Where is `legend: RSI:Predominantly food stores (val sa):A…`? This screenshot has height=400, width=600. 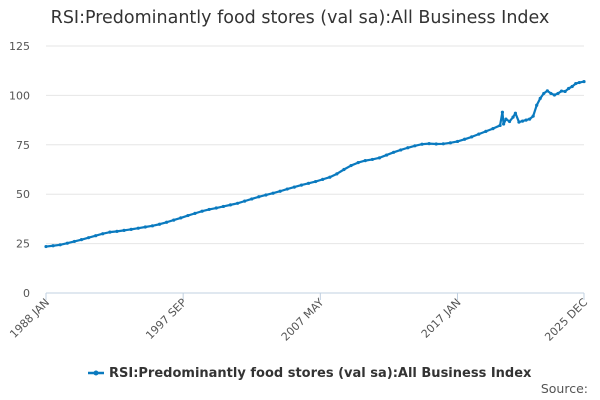
legend: RSI:Predominantly food stores (val sa):A… is located at coordinates (310, 373).